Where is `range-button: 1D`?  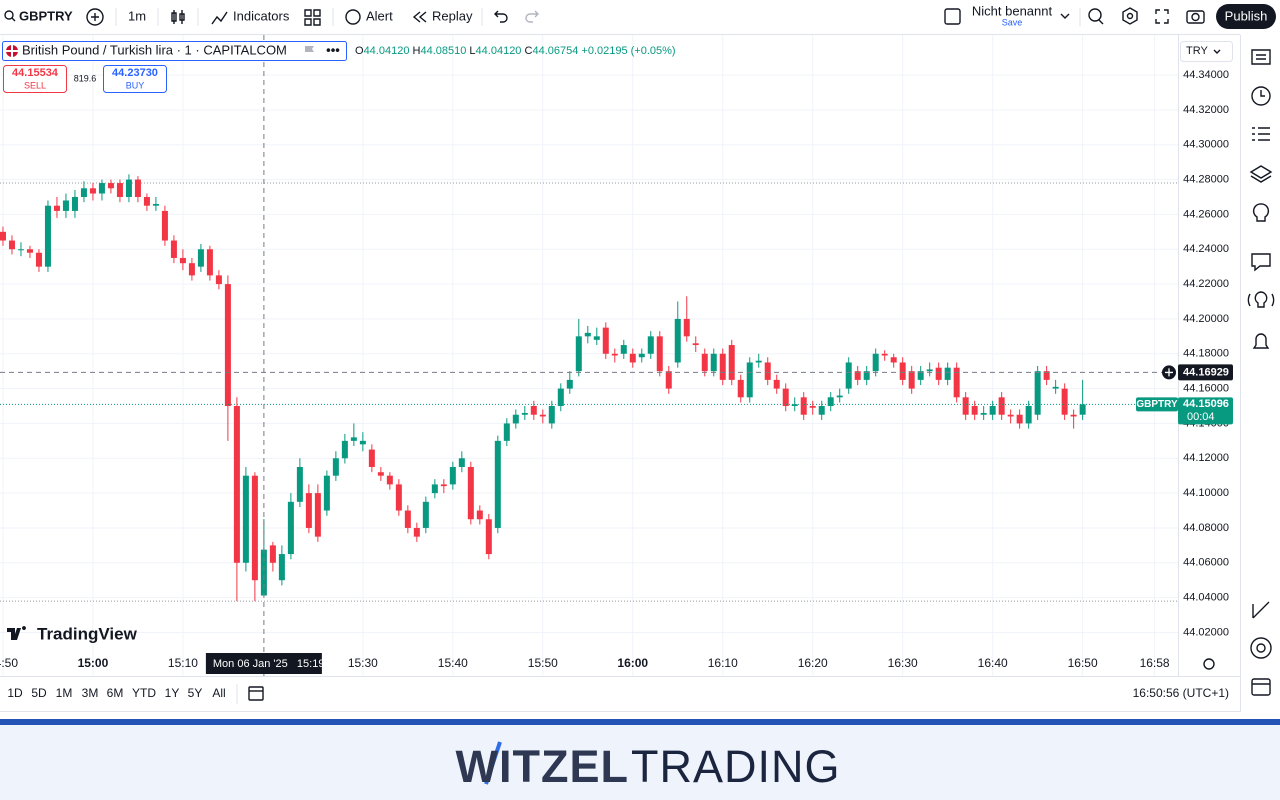
range-button: 1D is located at coordinates (15, 693).